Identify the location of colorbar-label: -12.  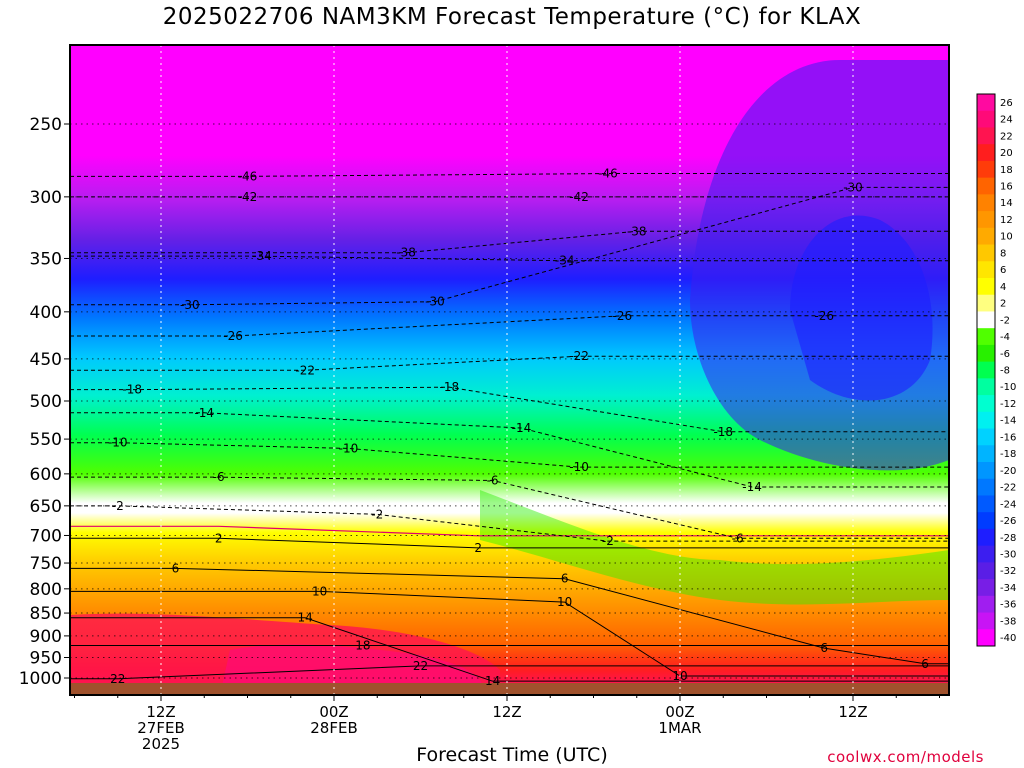
(1008, 404).